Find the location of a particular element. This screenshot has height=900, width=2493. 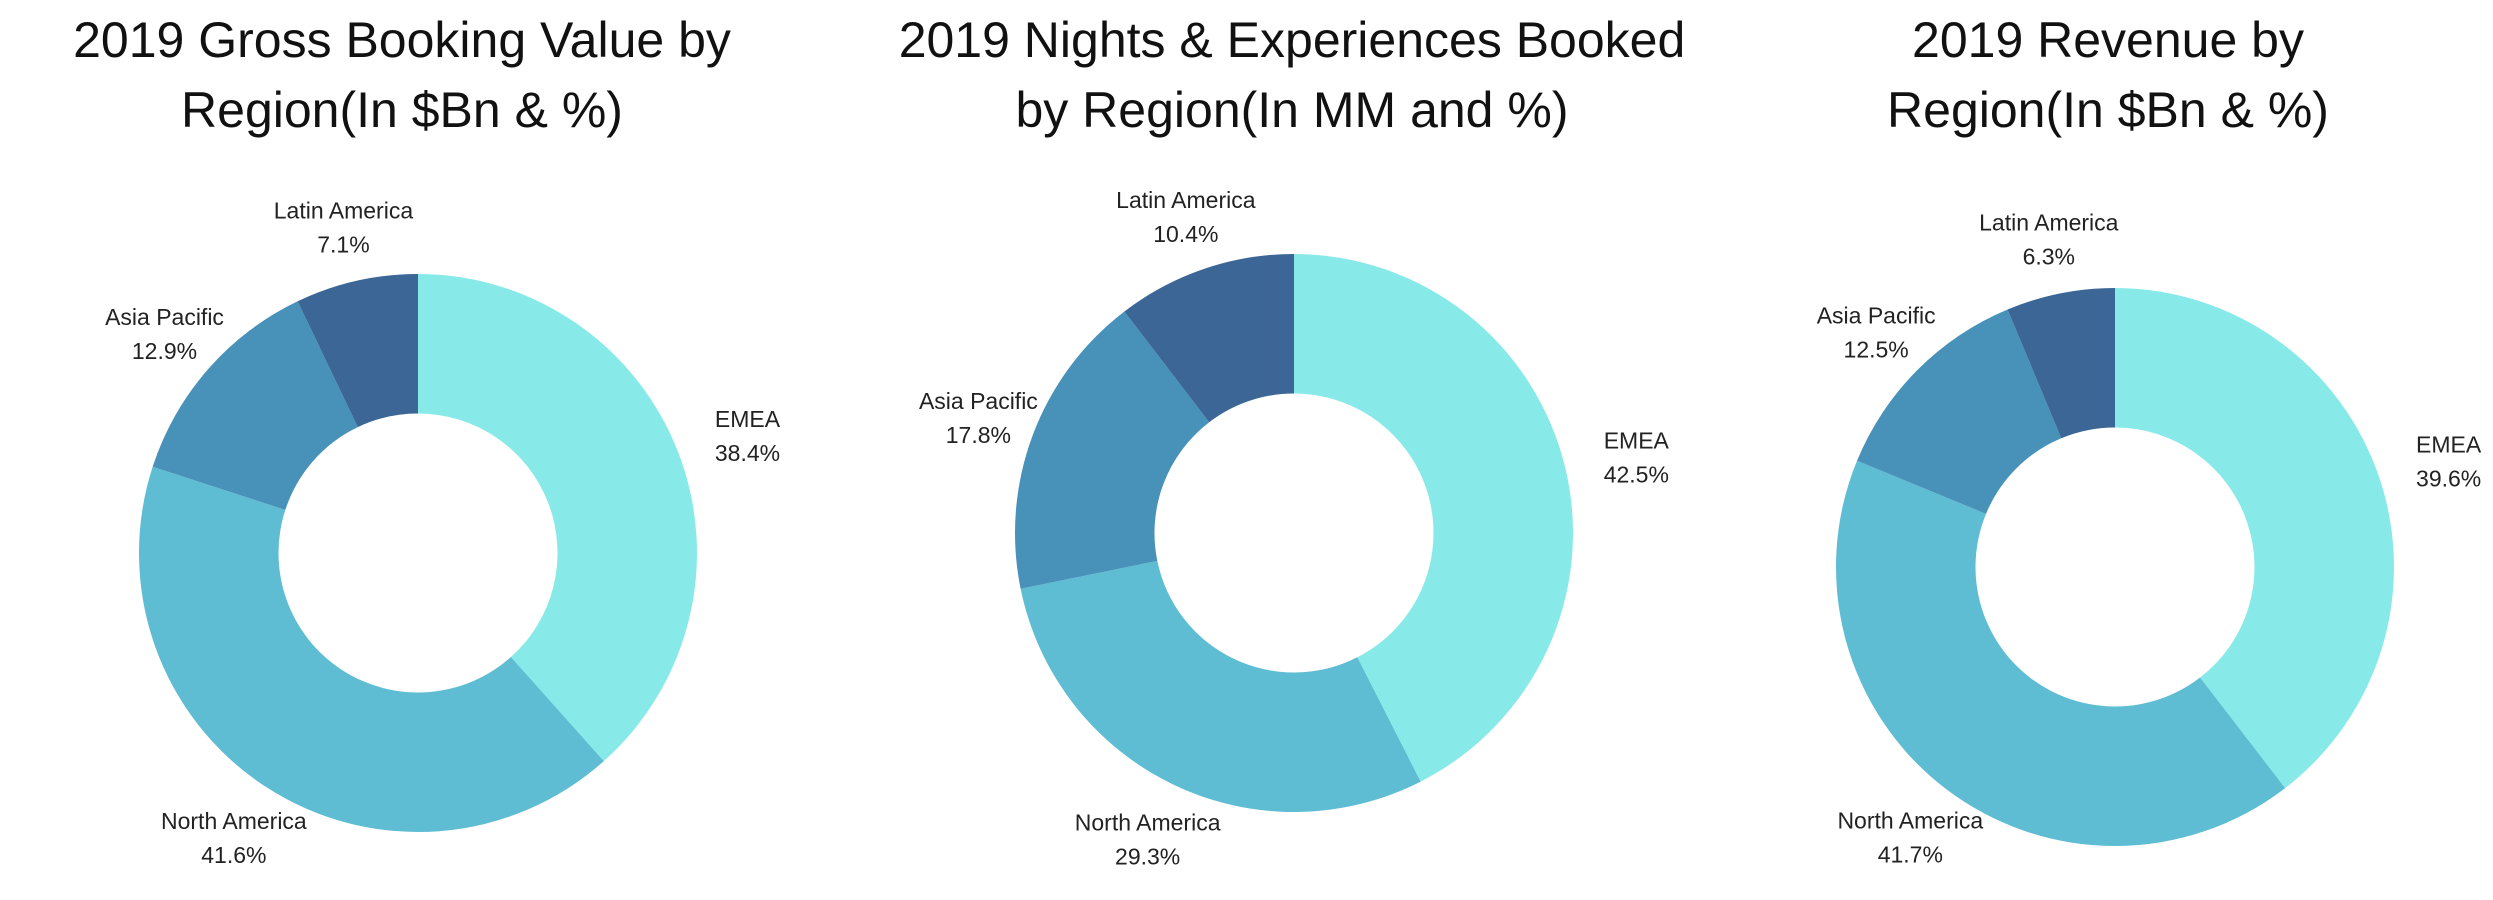

slice-label-percent: 39.6% is located at coordinates (2448, 478).